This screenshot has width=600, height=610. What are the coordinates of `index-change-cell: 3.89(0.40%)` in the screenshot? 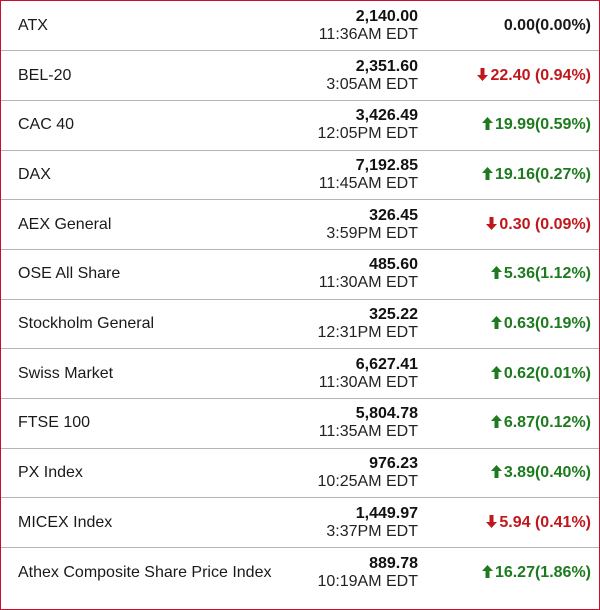 It's located at (508, 472).